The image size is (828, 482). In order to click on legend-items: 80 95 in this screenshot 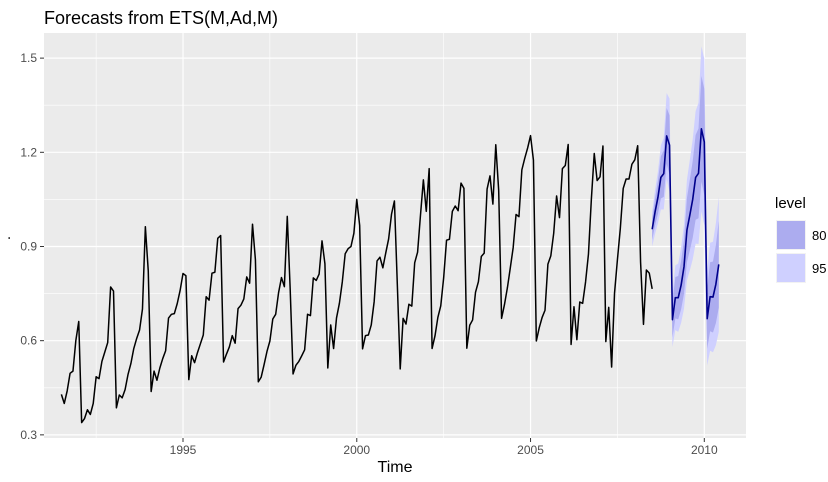, I will do `click(801, 251)`.